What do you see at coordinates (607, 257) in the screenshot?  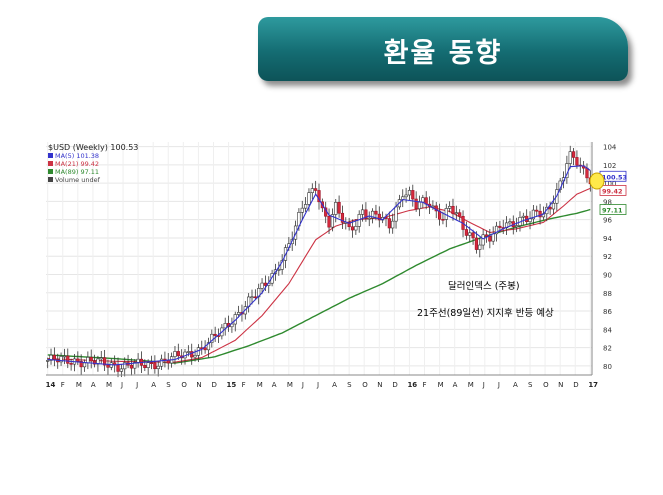 I see `y-tick-label: 92` at bounding box center [607, 257].